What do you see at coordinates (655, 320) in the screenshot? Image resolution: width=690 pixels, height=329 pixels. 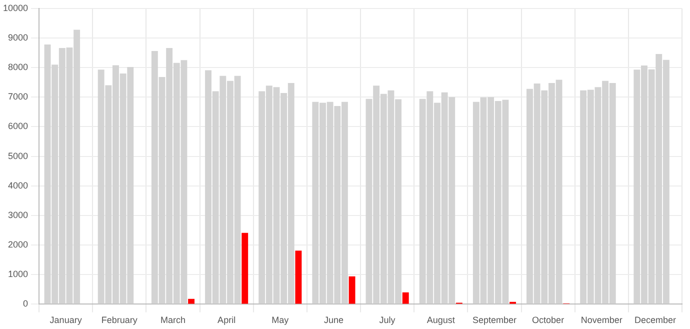 I see `x-tick-label: December` at bounding box center [655, 320].